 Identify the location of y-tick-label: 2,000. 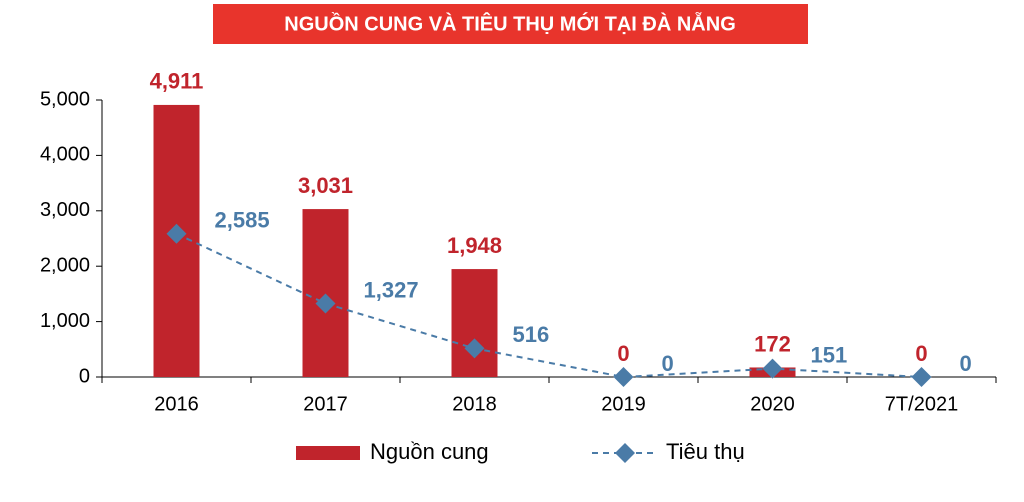
(65, 265).